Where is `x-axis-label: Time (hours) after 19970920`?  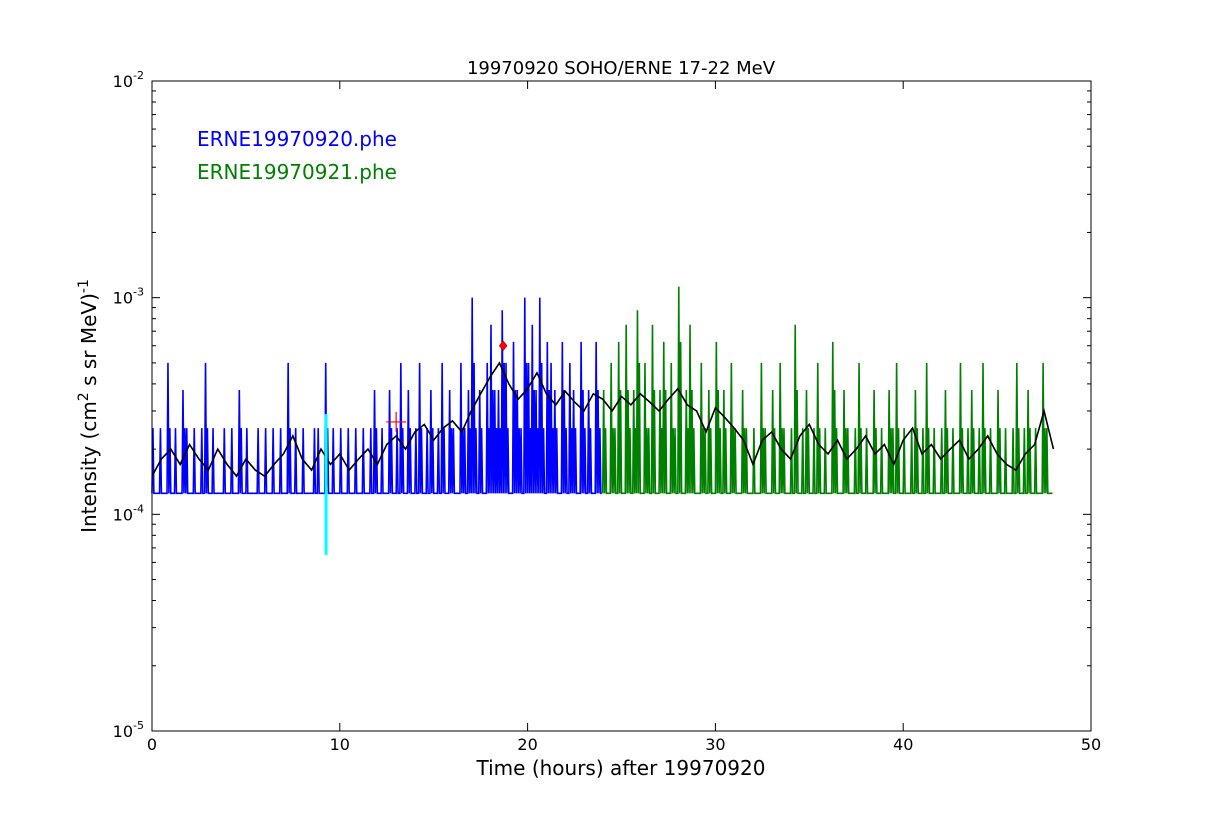 x-axis-label: Time (hours) after 19970920 is located at coordinates (621, 768).